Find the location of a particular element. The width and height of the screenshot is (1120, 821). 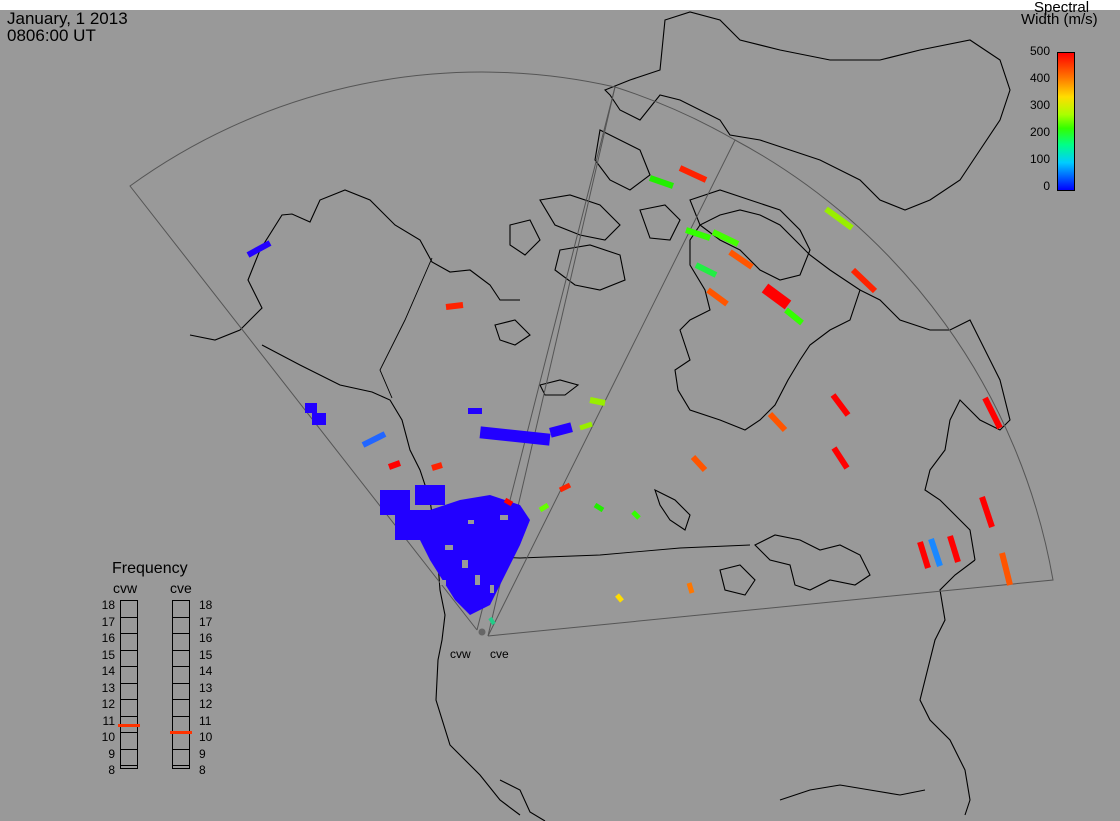

site-label-cvw: cvw is located at coordinates (460, 654).